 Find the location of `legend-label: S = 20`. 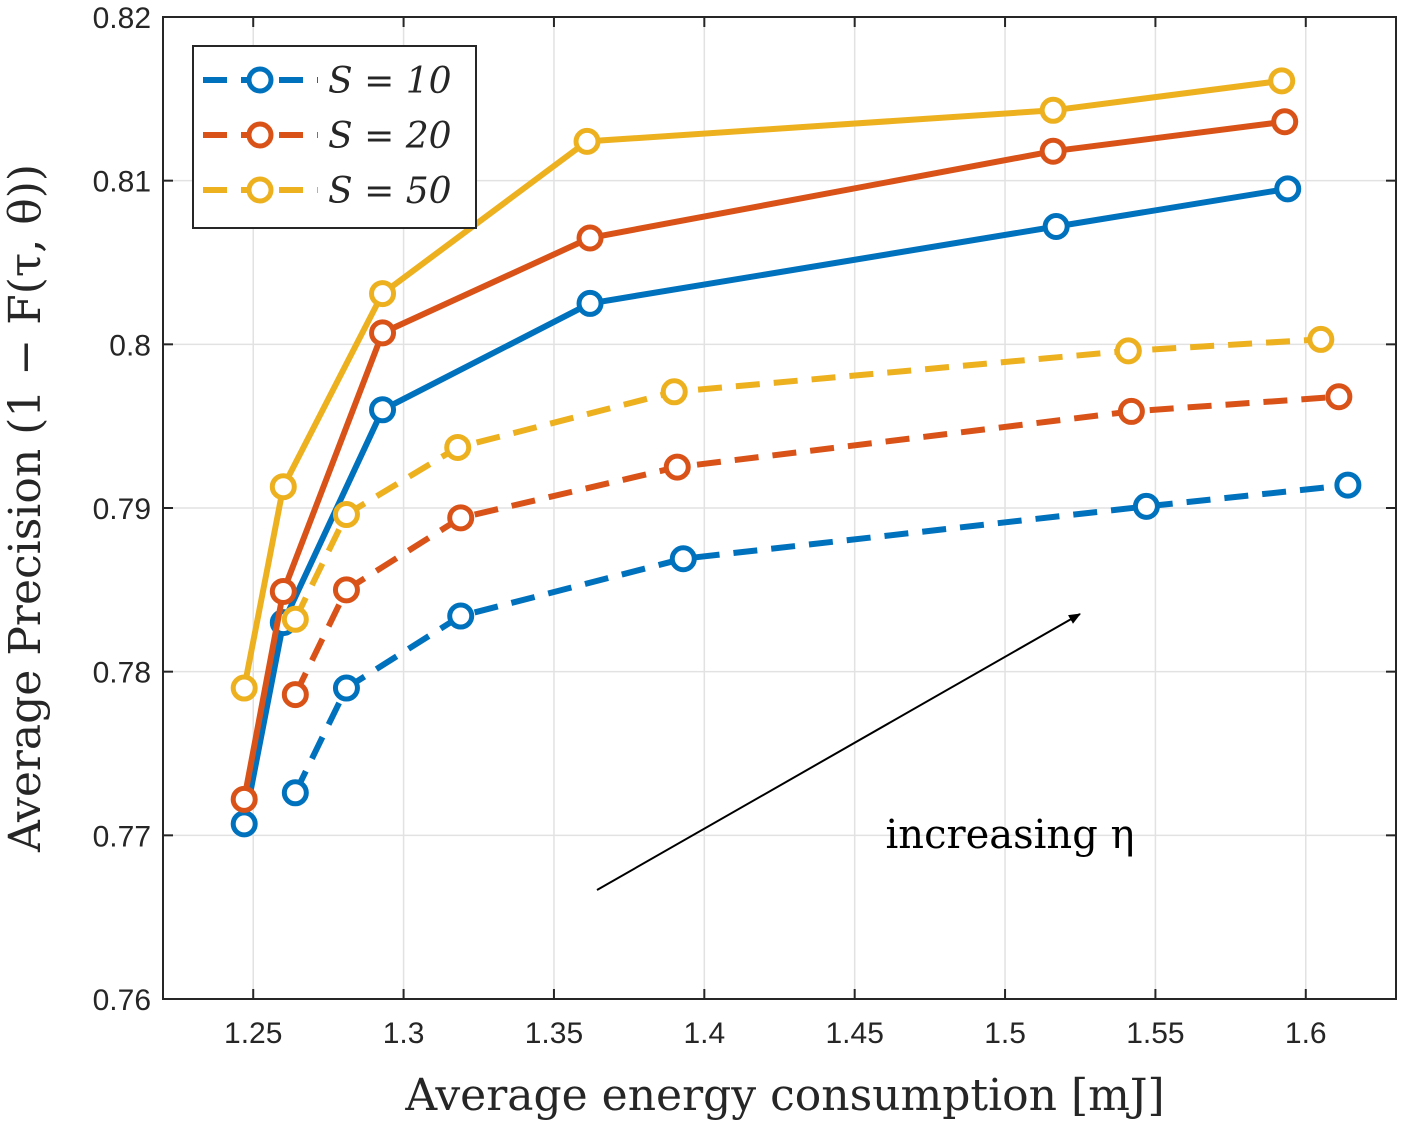

legend-label: S = 20 is located at coordinates (390, 136).